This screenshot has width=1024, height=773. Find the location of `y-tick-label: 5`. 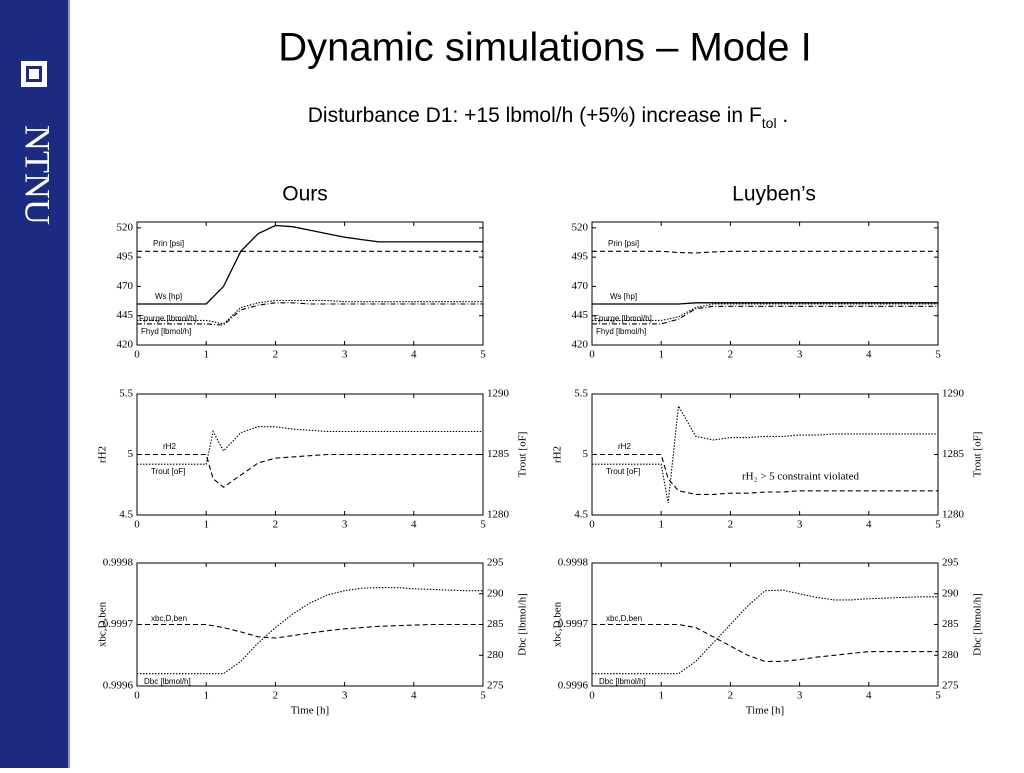

y-tick-label: 5 is located at coordinates (131, 454).